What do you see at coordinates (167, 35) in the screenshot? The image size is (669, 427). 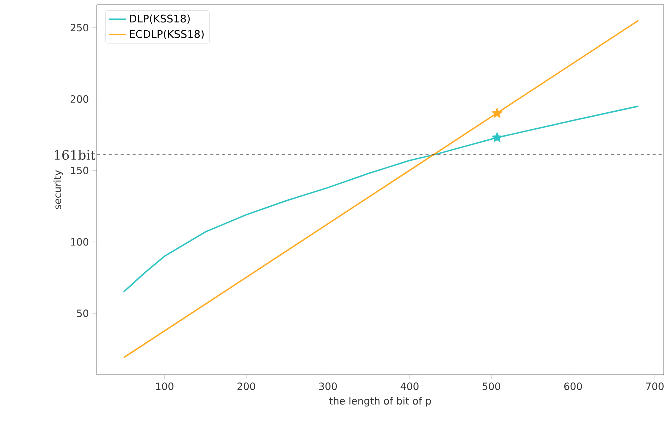 I see `legend-label: ECDLP(KSS18)` at bounding box center [167, 35].